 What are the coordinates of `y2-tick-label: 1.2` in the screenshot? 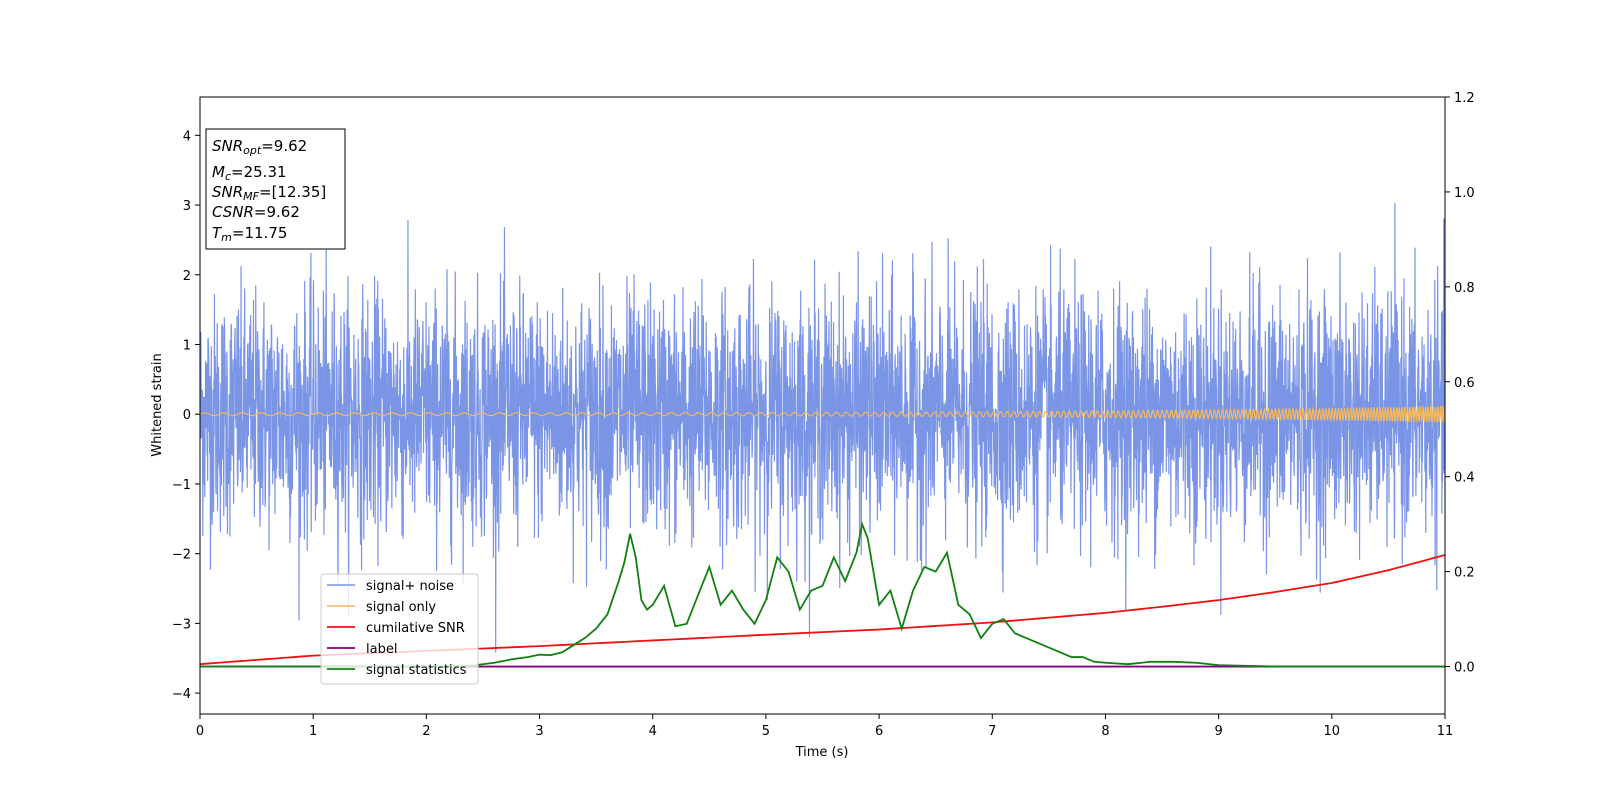 It's located at (1464, 98).